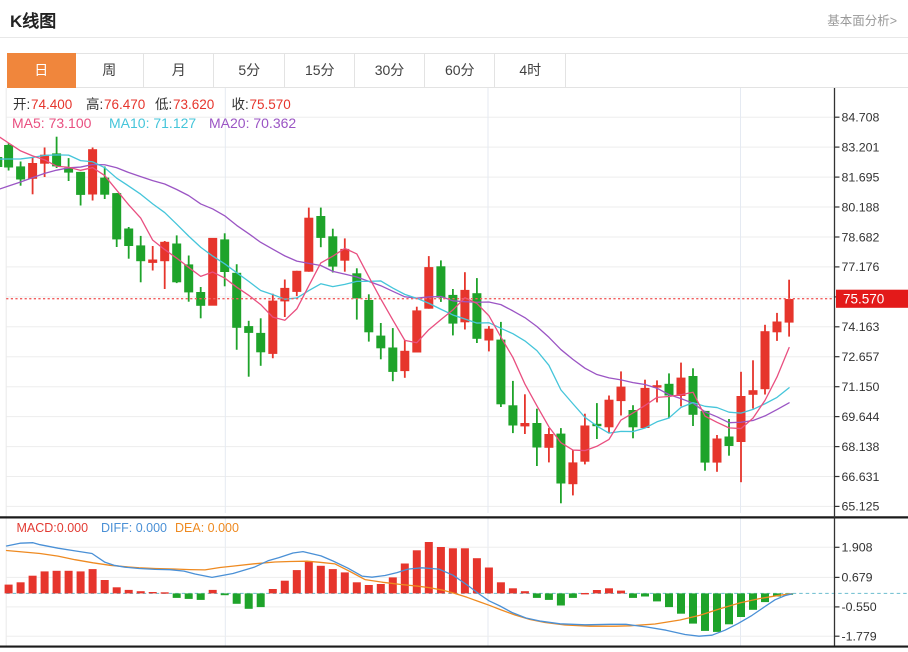 This screenshot has width=908, height=652. Describe the element at coordinates (252, 123) in the screenshot. I see `svg-text: MA20: 70.362` at that location.